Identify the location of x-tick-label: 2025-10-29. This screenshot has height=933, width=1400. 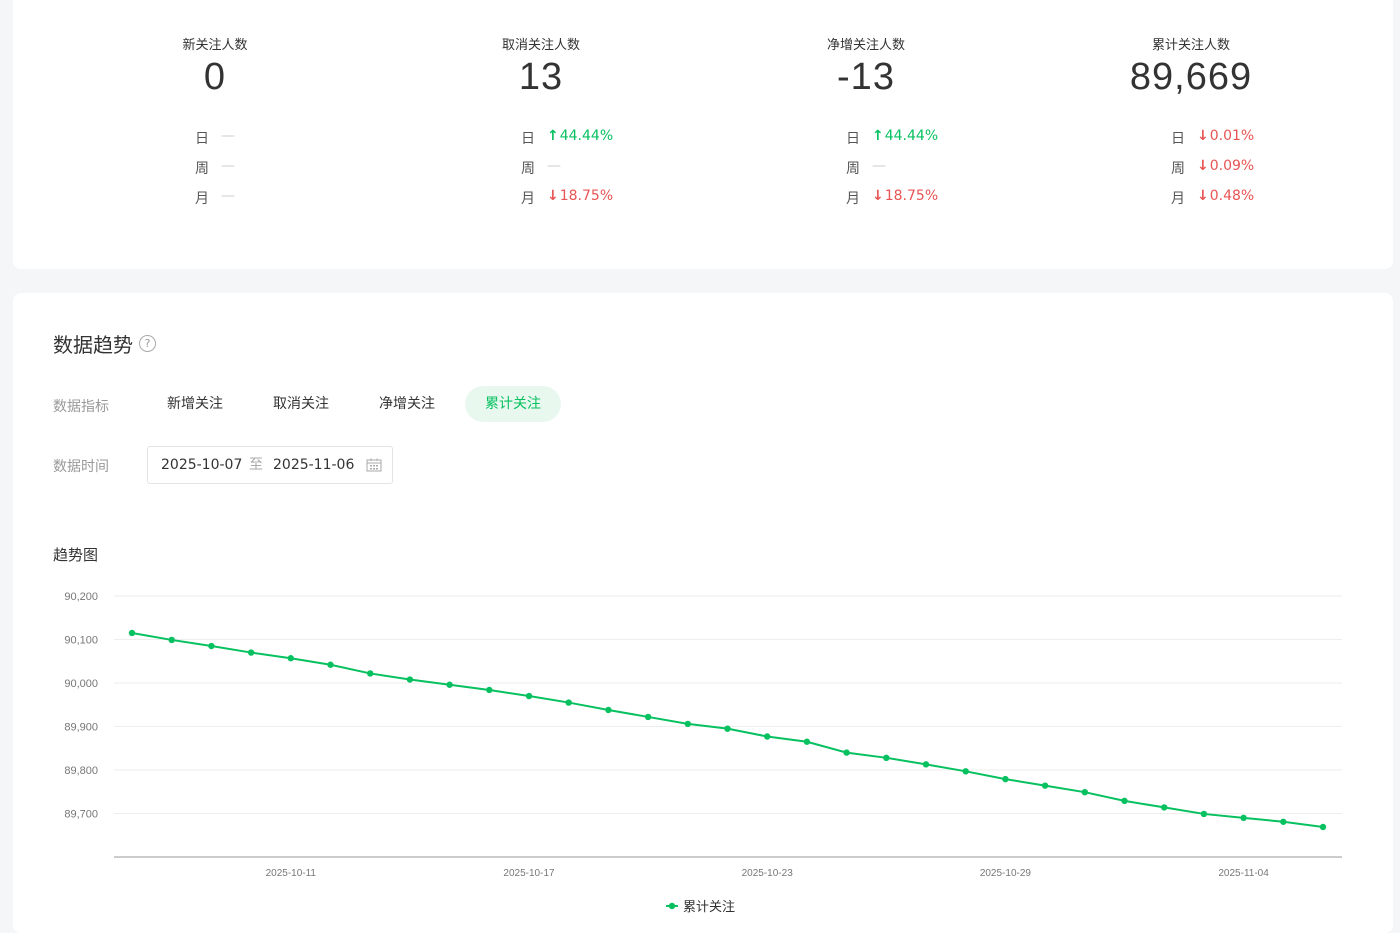
(1006, 873).